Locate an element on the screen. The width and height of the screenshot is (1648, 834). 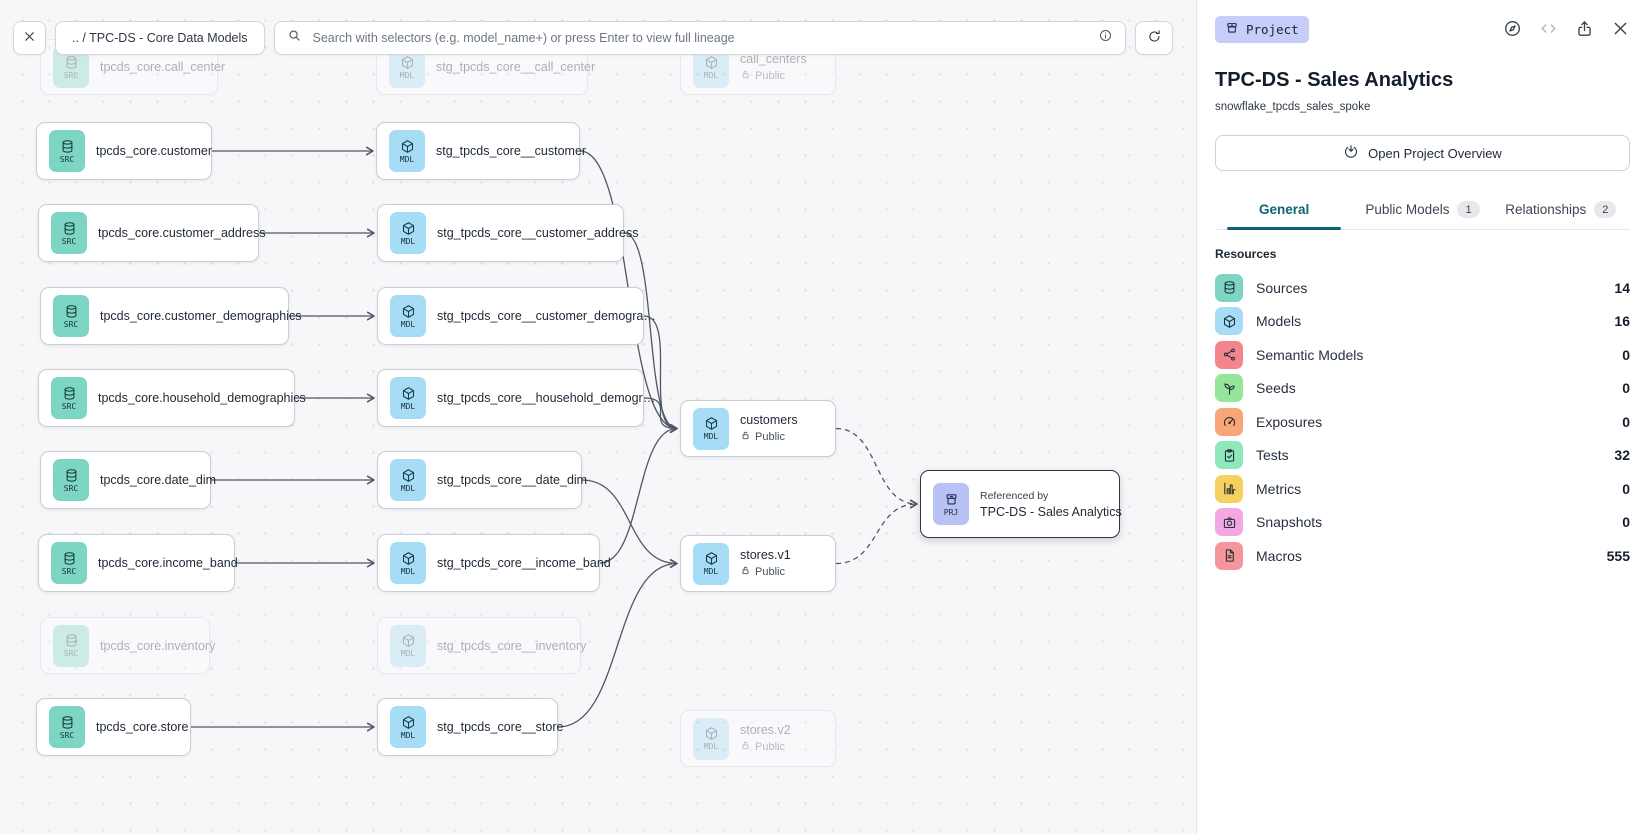
graph-node-src-customer: SRC tpcds_core.customer is located at coordinates (124, 151).